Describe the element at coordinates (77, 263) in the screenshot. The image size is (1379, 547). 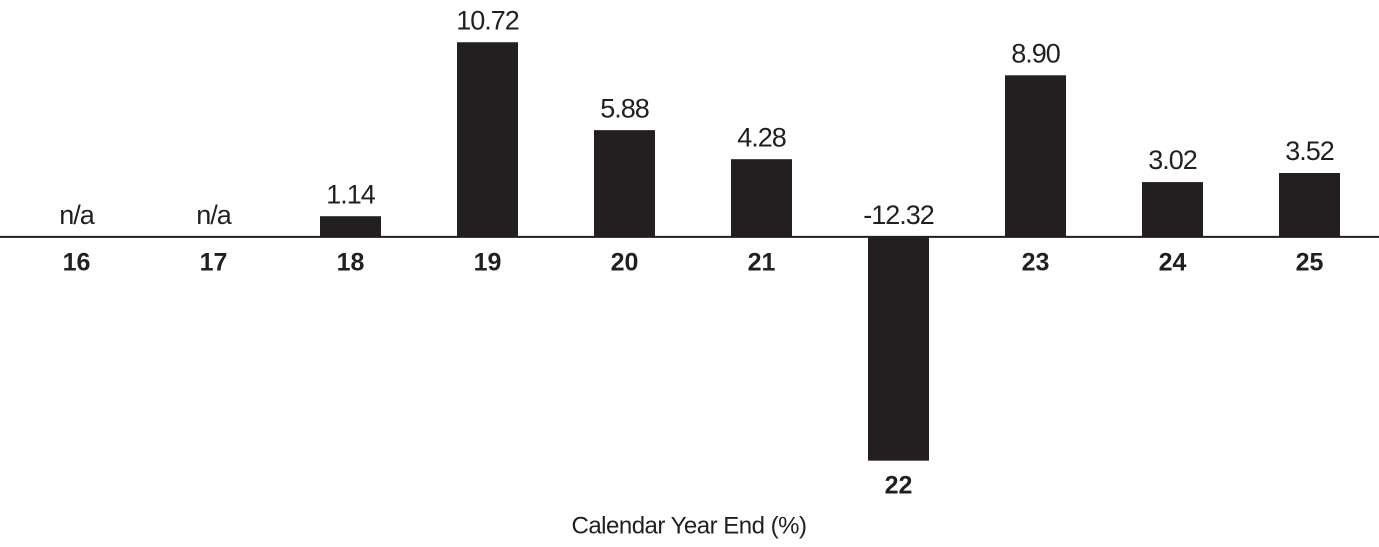
I see `x-tick-label: 16` at that location.